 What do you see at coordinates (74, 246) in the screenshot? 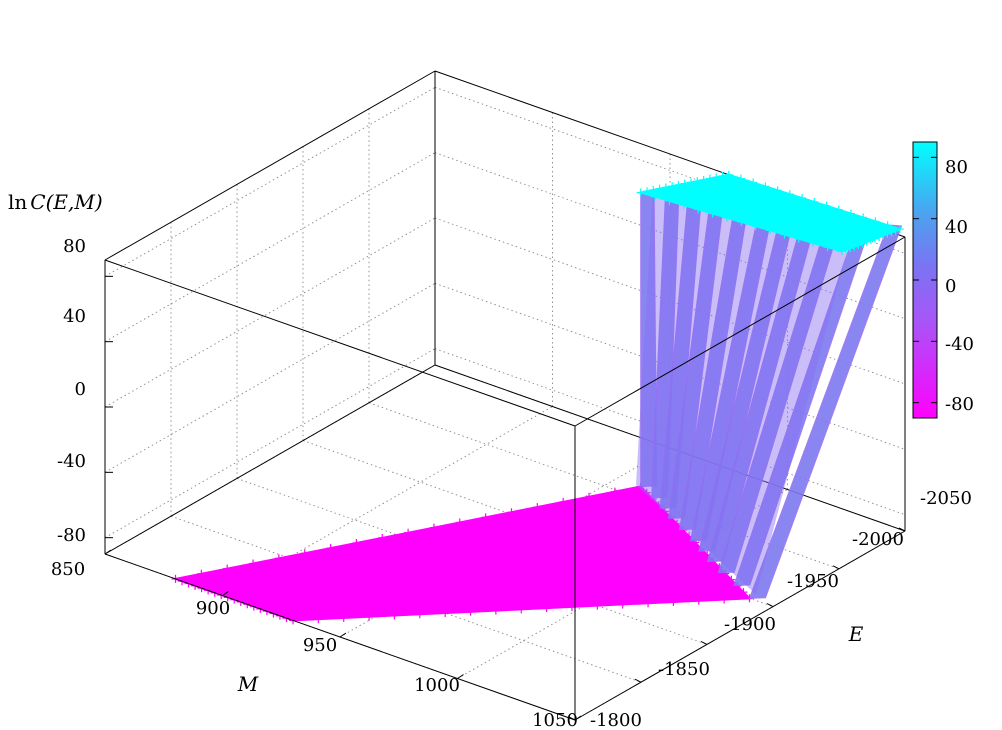
I see `z-tick-label: 80` at bounding box center [74, 246].